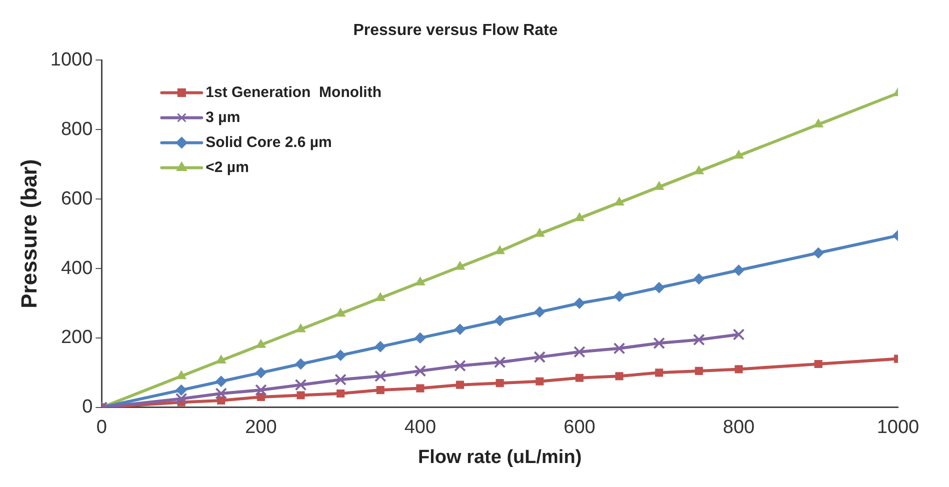 This screenshot has width=949, height=487. I want to click on legend-label: 3 µm, so click(223, 117).